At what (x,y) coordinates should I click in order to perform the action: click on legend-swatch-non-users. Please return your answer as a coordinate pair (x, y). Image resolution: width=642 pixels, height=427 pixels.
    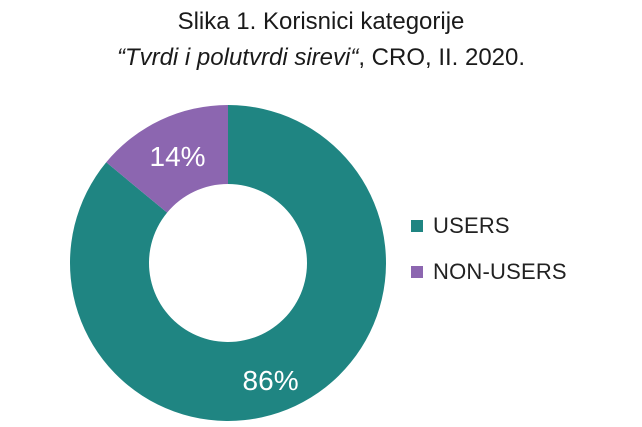
    Looking at the image, I should click on (417, 272).